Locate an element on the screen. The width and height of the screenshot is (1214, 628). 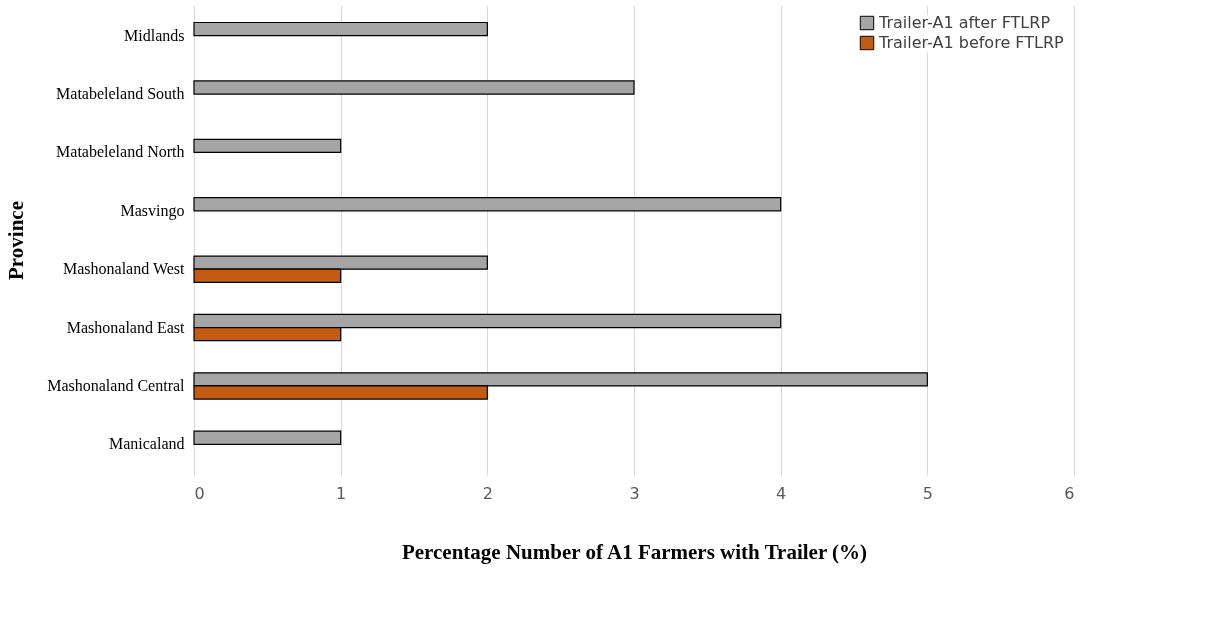
y-tick-label: Masvingo is located at coordinates (152, 210).